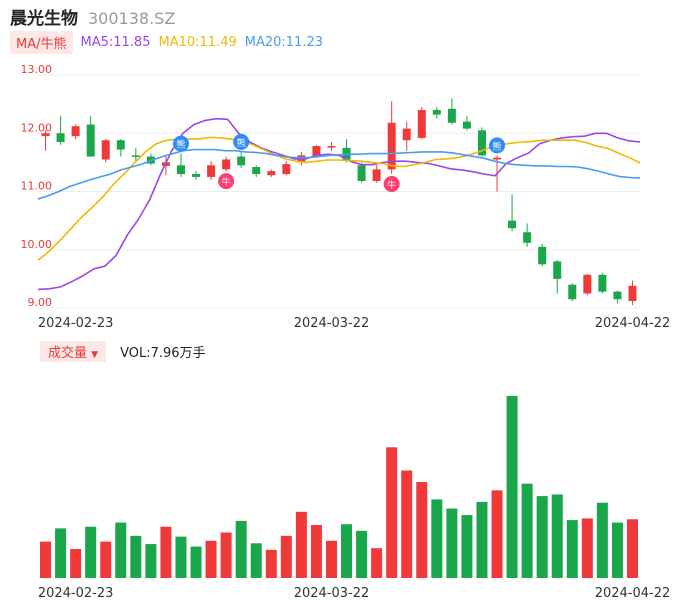 Image resolution: width=686 pixels, height=606 pixels. I want to click on price-y-tick: 10.00, so click(37, 244).